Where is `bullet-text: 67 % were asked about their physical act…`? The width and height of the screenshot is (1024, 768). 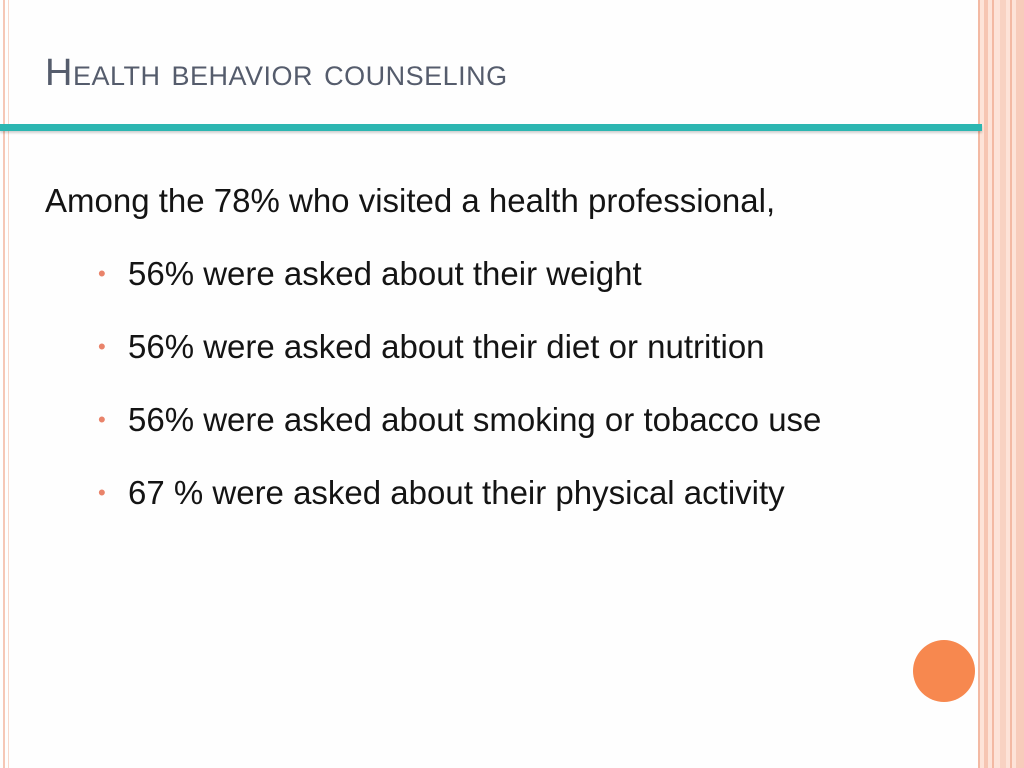
bullet-text: 67 % were asked about their physical act… is located at coordinates (456, 492).